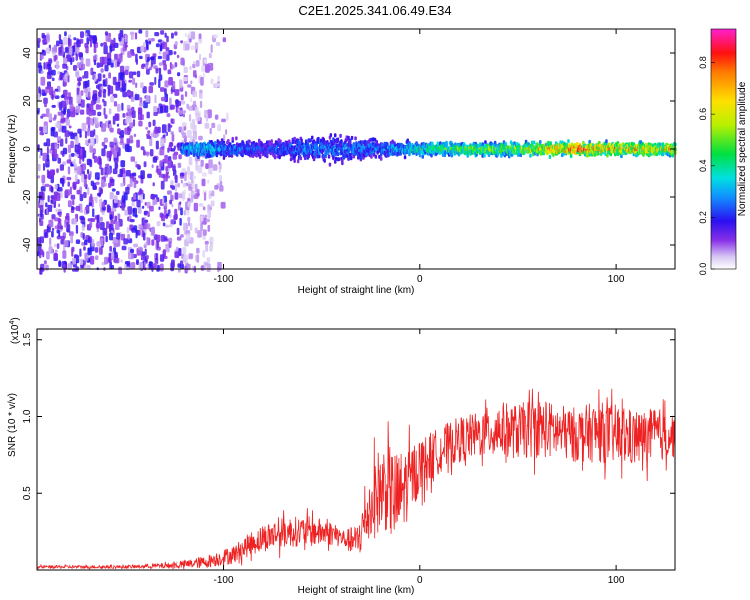 Image resolution: width=750 pixels, height=600 pixels. What do you see at coordinates (223, 279) in the screenshot?
I see `x-tick-label: -100` at bounding box center [223, 279].